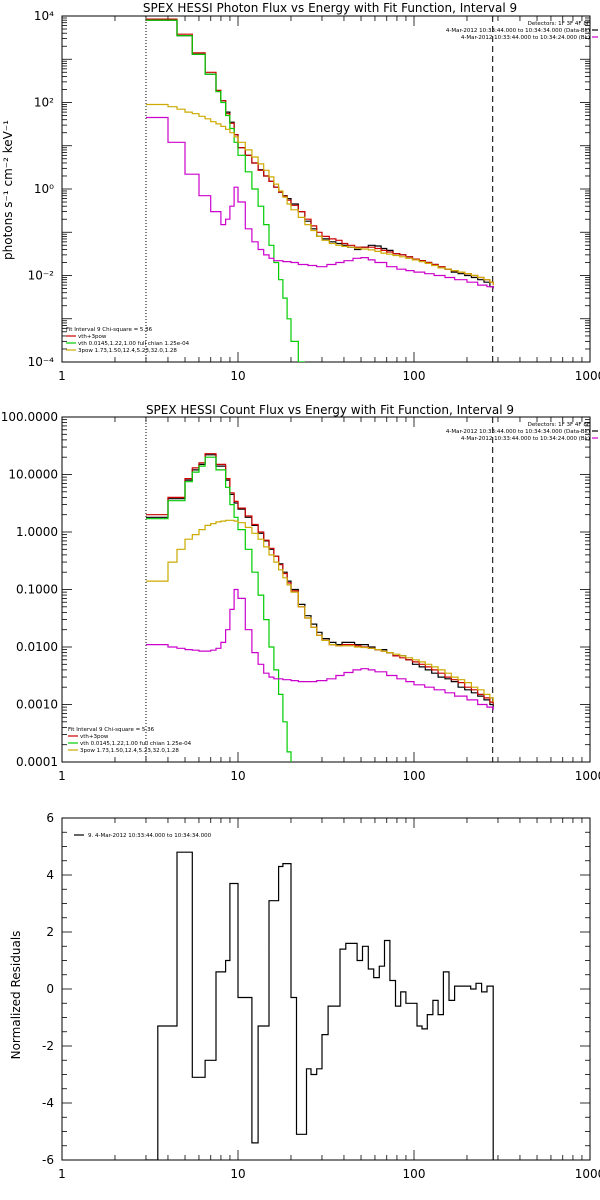 The image size is (600, 1200). What do you see at coordinates (48, 1046) in the screenshot?
I see `y-tick-label: -2` at bounding box center [48, 1046].